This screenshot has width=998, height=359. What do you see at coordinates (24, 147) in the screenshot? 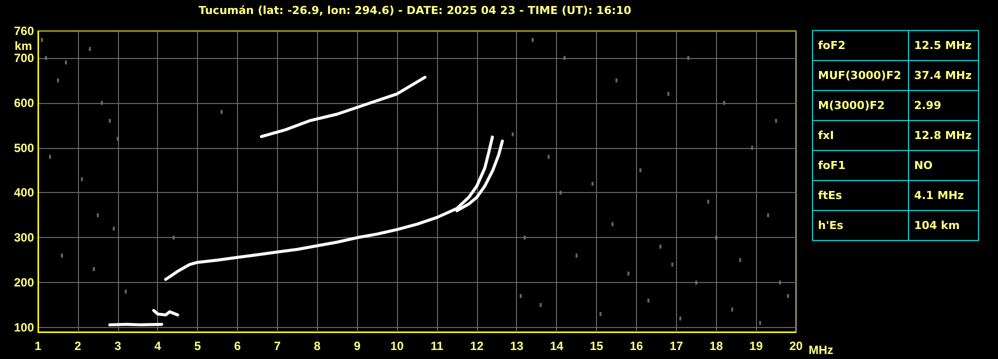
I see `y-tick-label: 500` at bounding box center [24, 147].